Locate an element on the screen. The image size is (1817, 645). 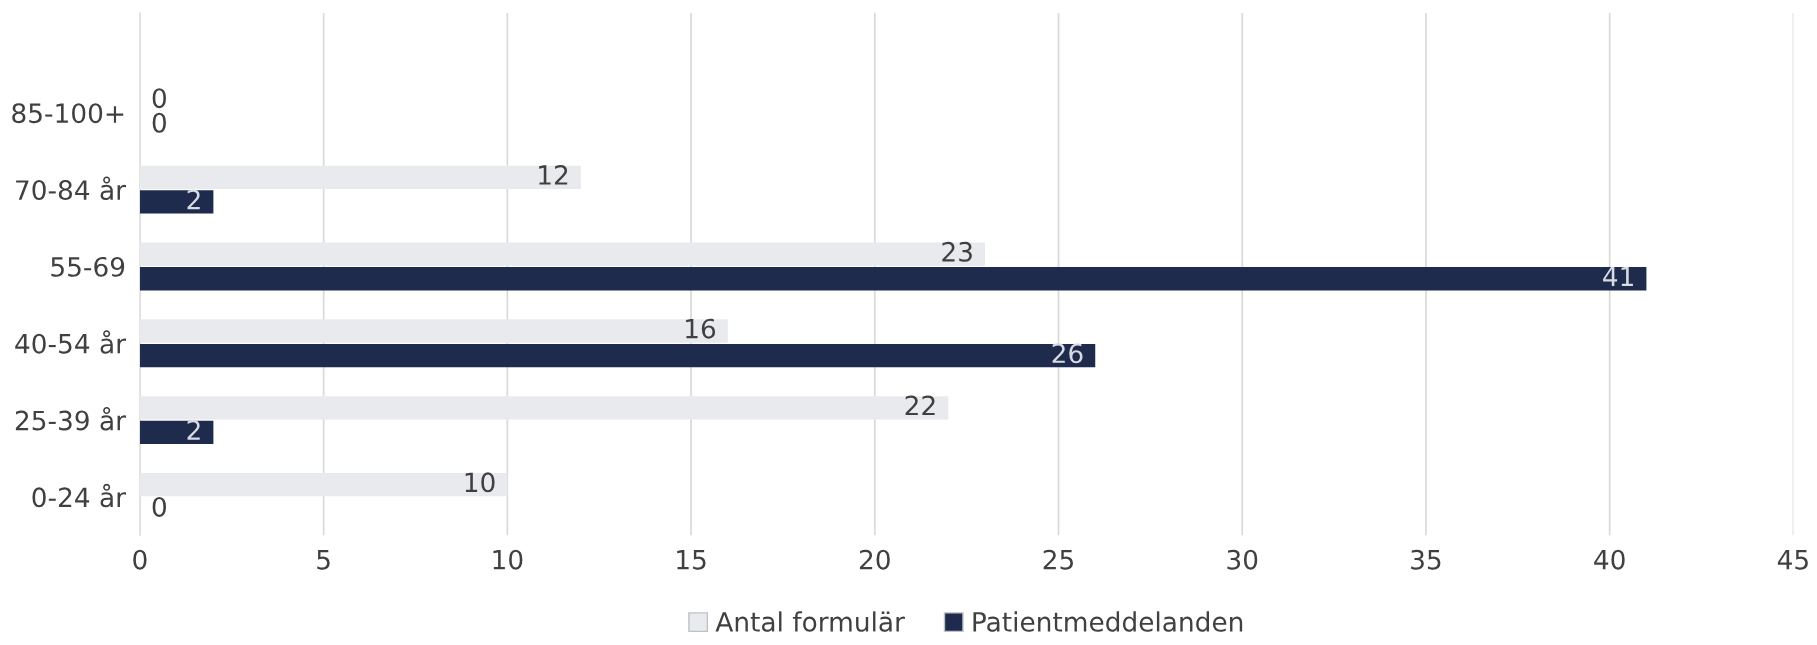
x-tick-label: 40 is located at coordinates (1609, 559).